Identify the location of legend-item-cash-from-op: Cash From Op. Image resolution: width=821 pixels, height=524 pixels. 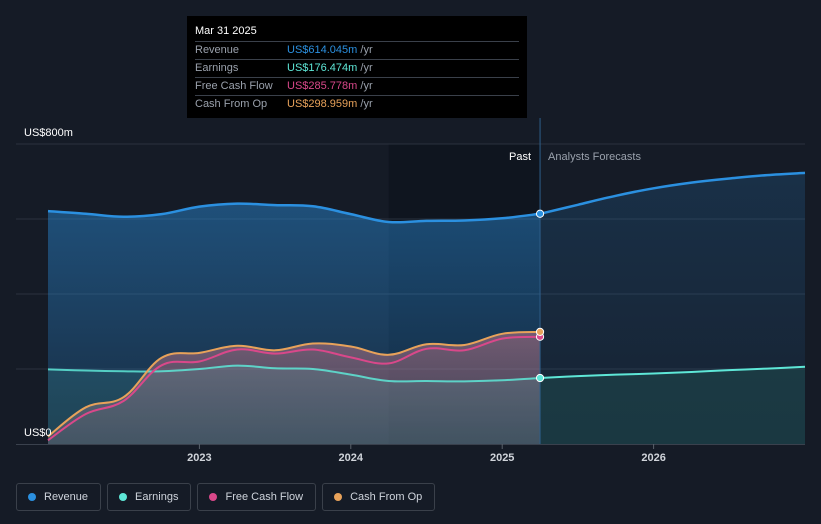
(379, 497).